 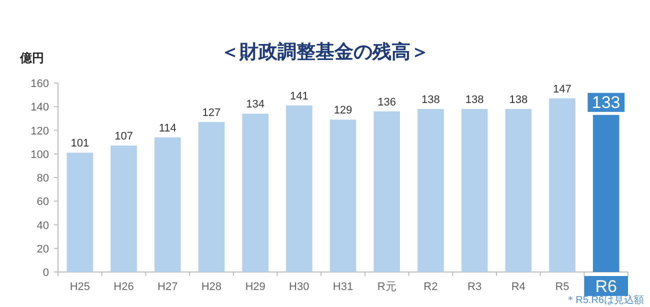 What do you see at coordinates (325, 52) in the screenshot?
I see `chart-title: ＜財政調整基金の残高＞` at bounding box center [325, 52].